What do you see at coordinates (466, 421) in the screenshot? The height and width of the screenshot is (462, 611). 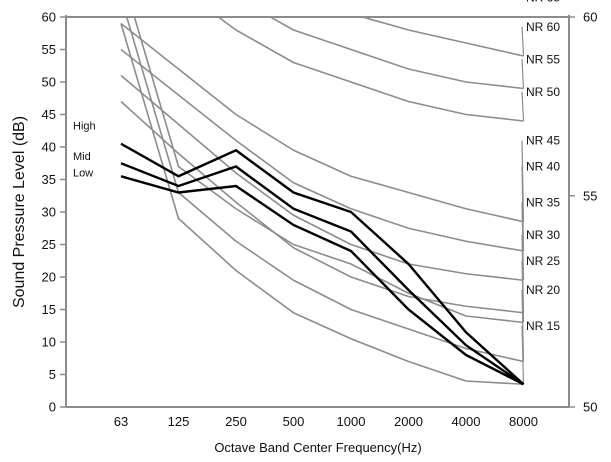 I see `x-tick-label: 4000` at bounding box center [466, 421].